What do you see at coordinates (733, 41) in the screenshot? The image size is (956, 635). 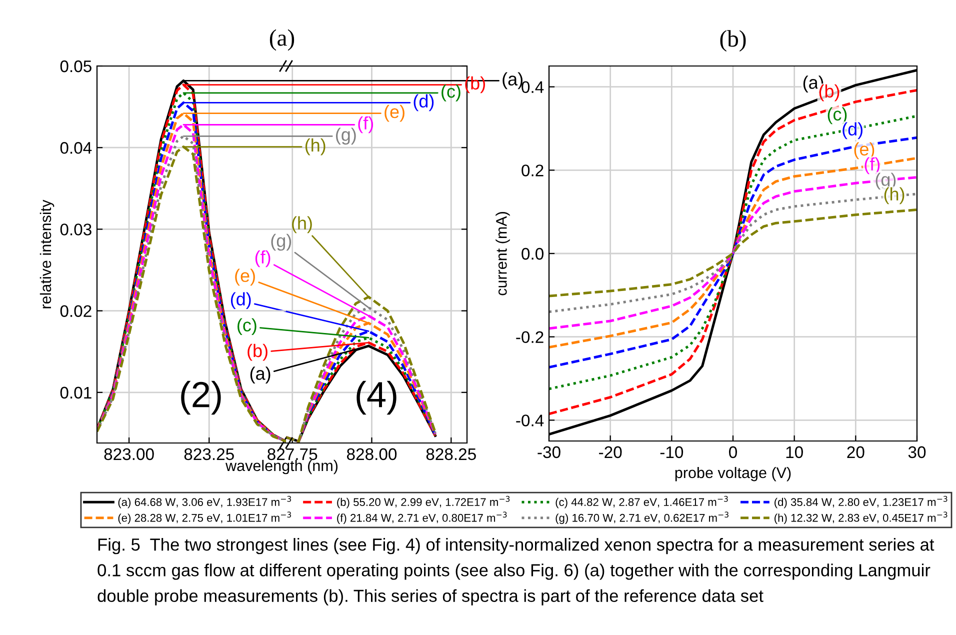 I see `chart-title: (b)` at bounding box center [733, 41].